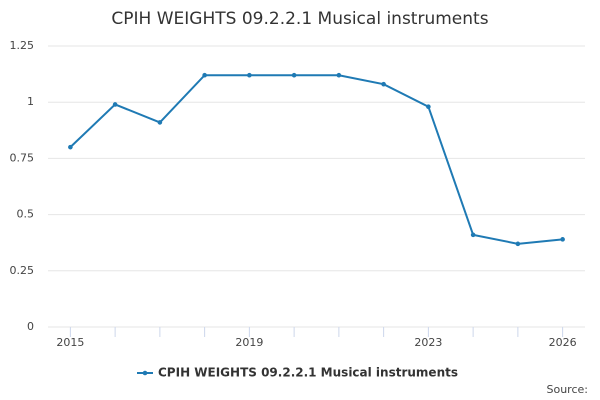  Describe the element at coordinates (22, 270) in the screenshot. I see `y-tick-label: 0.25` at that location.